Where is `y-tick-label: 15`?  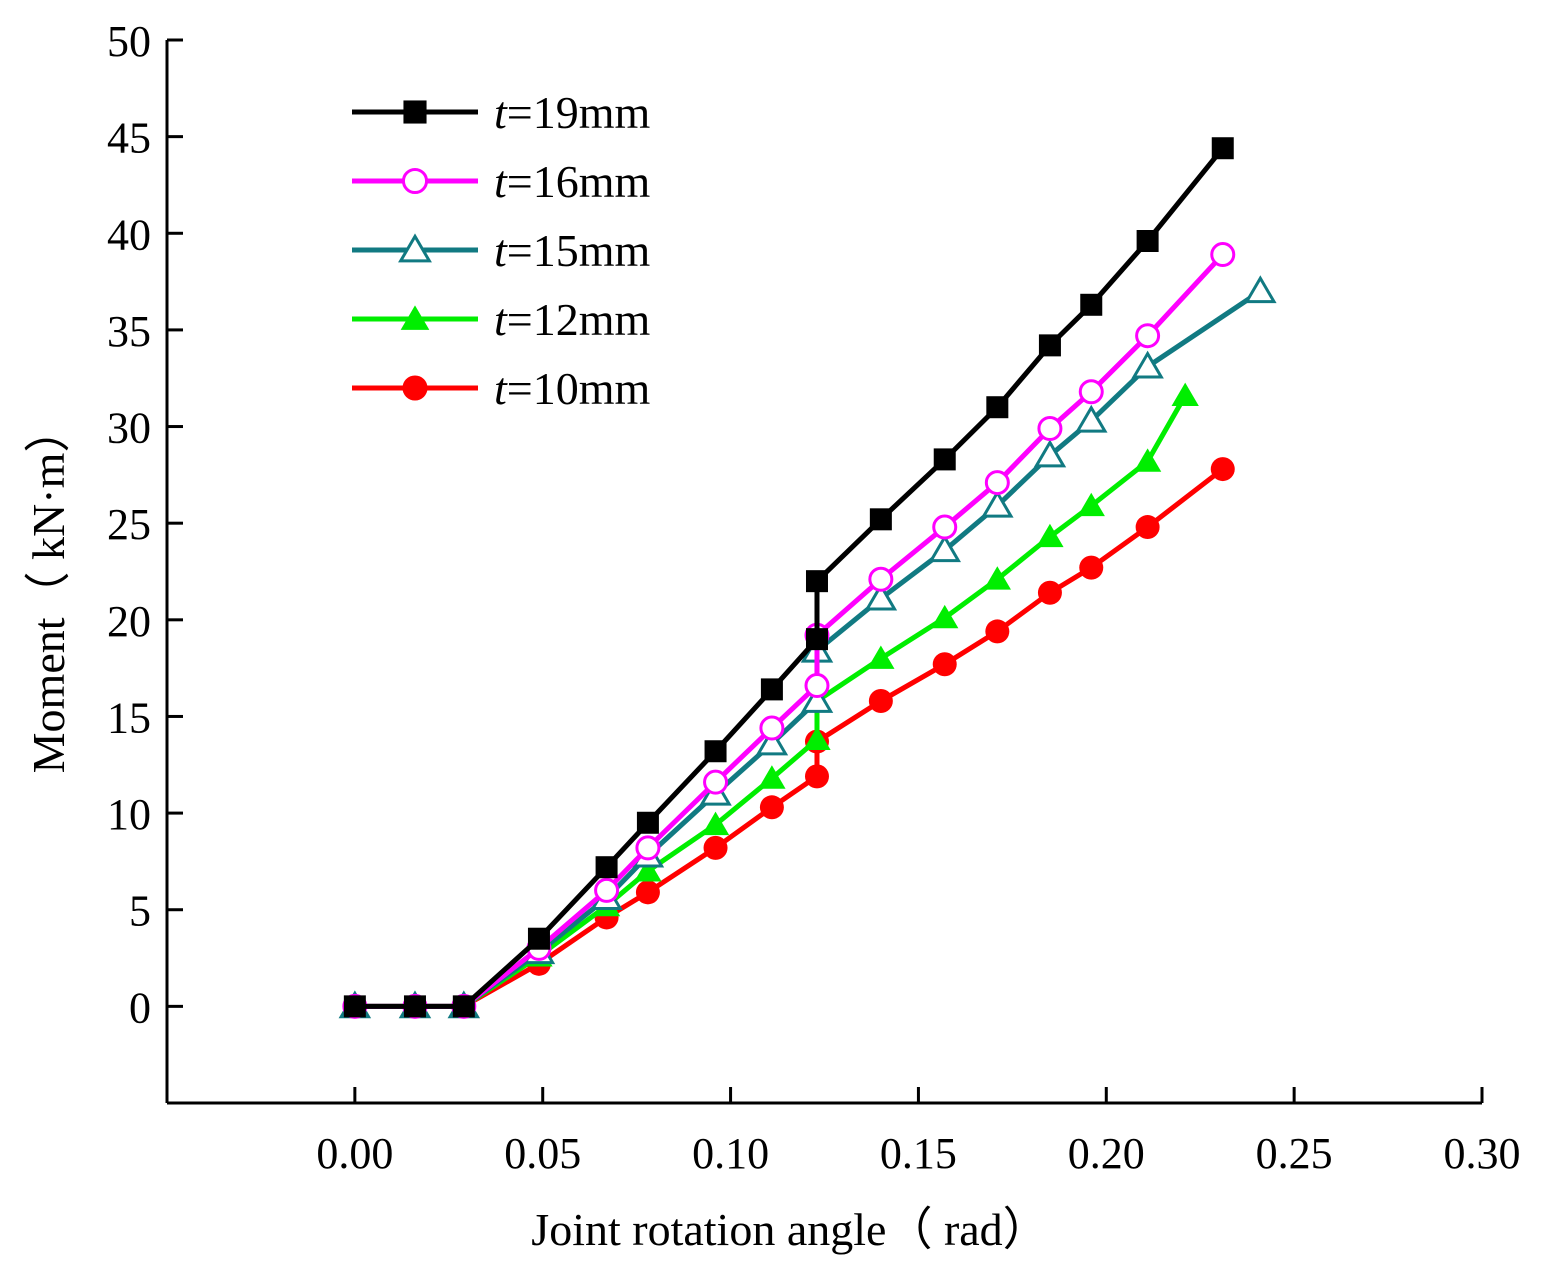
y-tick-label: 15 is located at coordinates (129, 717).